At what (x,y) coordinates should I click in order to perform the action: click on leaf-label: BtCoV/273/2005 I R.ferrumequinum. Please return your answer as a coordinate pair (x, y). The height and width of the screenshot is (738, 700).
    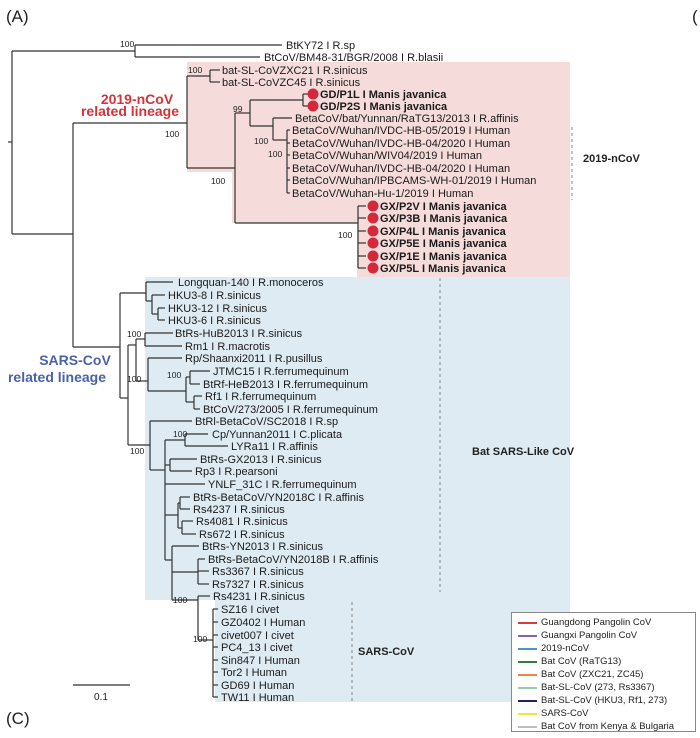
    Looking at the image, I should click on (290, 410).